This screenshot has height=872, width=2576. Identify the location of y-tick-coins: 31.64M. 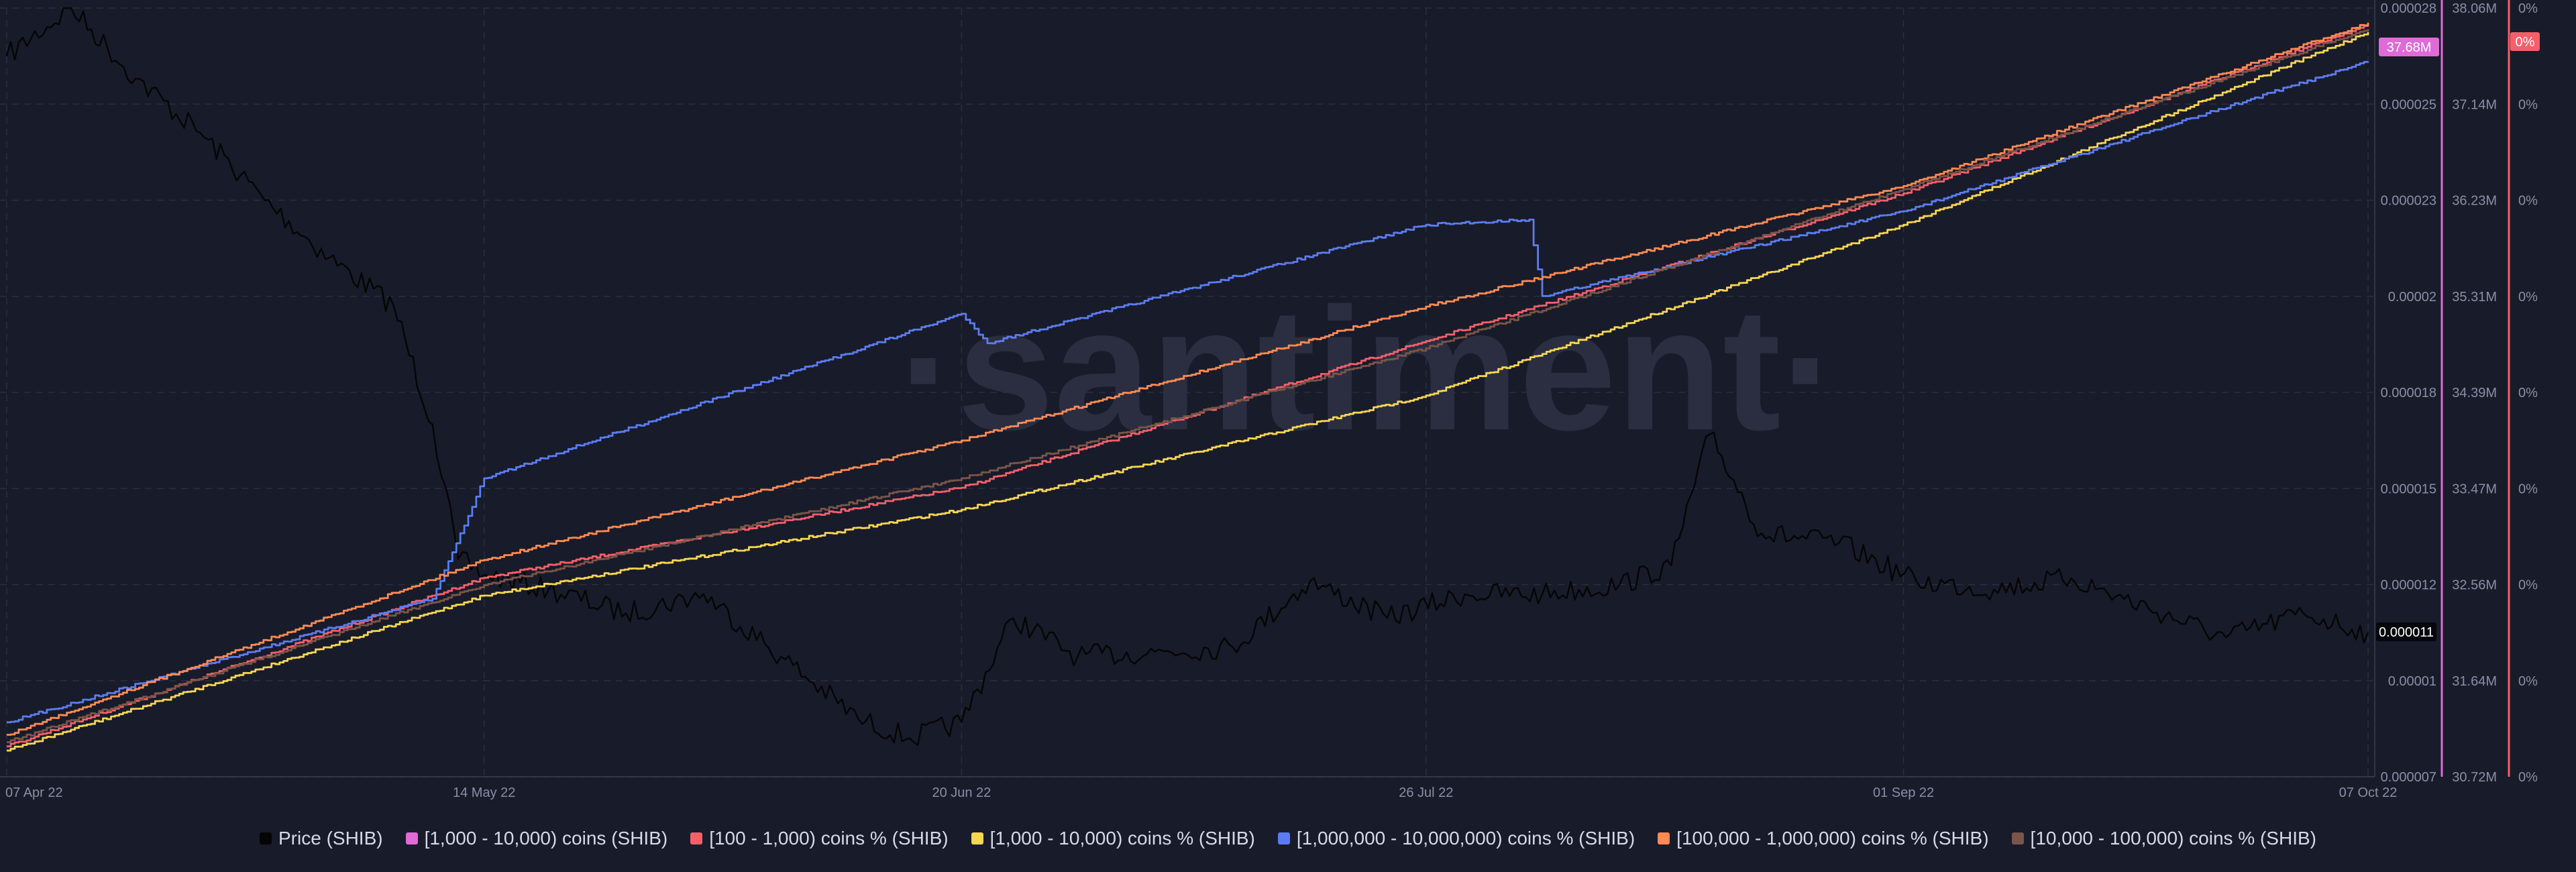
(2474, 681).